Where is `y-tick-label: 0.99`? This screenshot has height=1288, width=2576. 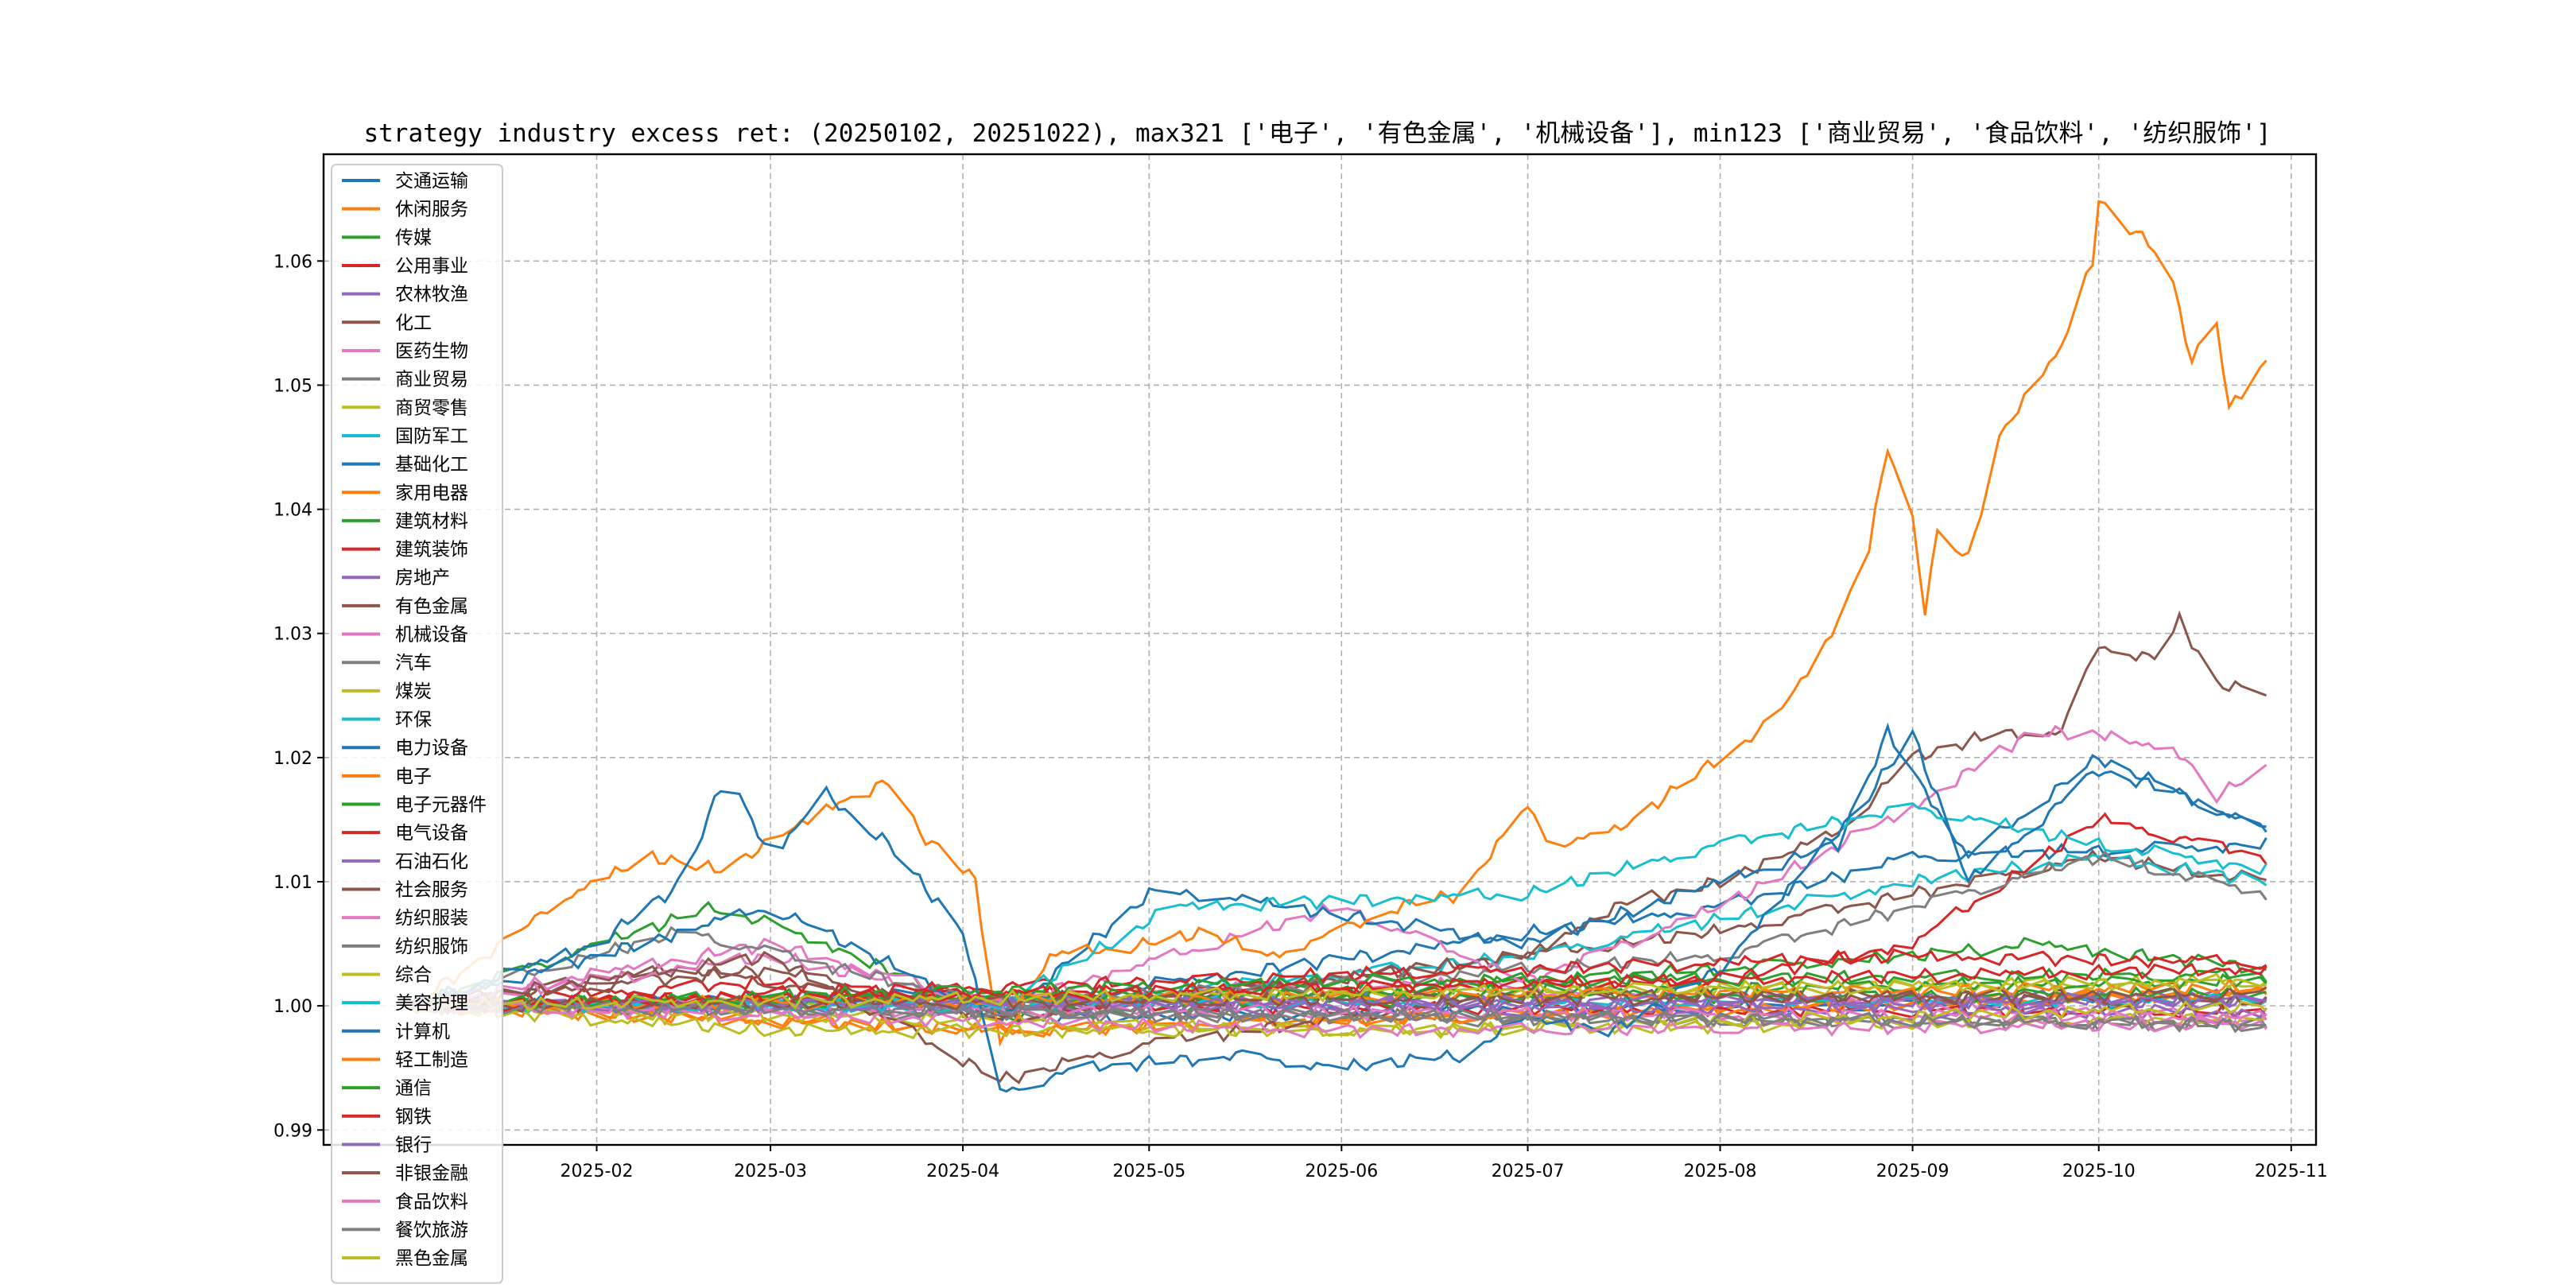
y-tick-label: 0.99 is located at coordinates (293, 1131).